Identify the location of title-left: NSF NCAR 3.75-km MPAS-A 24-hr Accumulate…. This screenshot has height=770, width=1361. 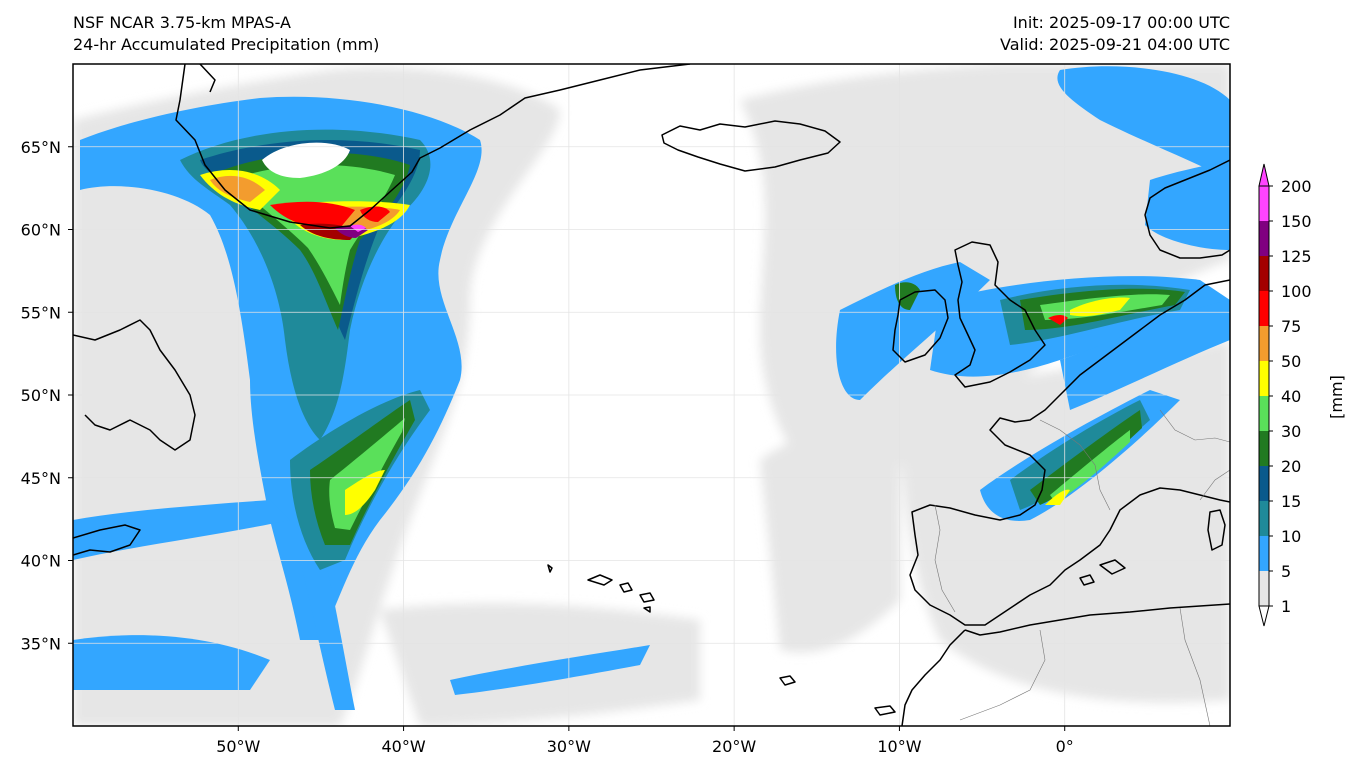
(226, 34).